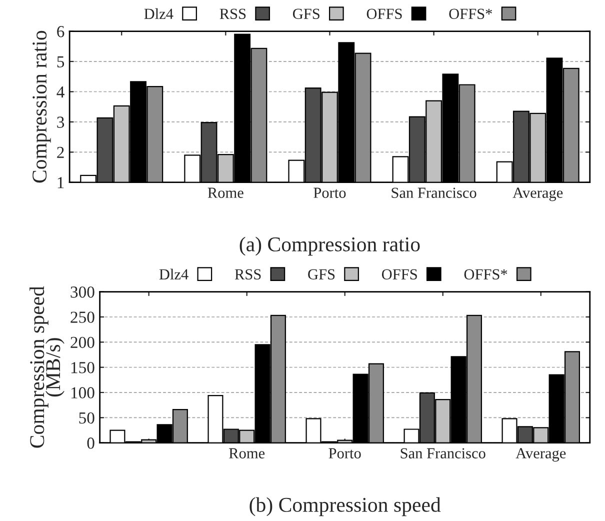 Image resolution: width=605 pixels, height=521 pixels. What do you see at coordinates (90, 443) in the screenshot?
I see `y-tick-label: 0` at bounding box center [90, 443].